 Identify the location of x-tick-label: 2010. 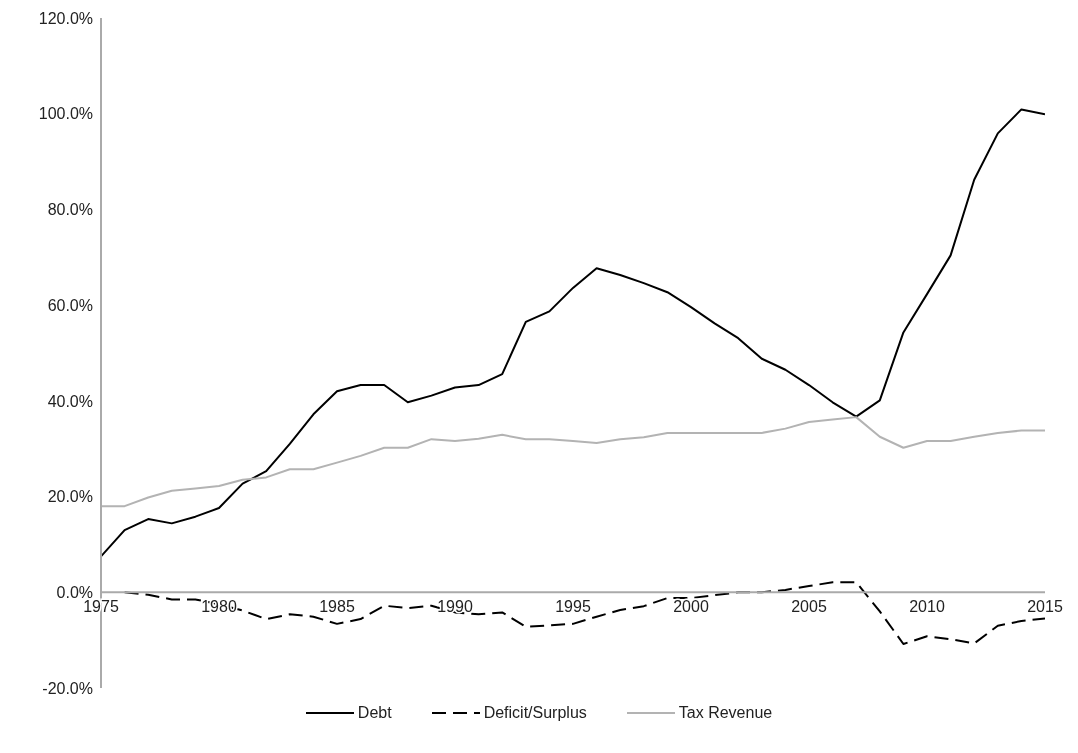
(927, 607).